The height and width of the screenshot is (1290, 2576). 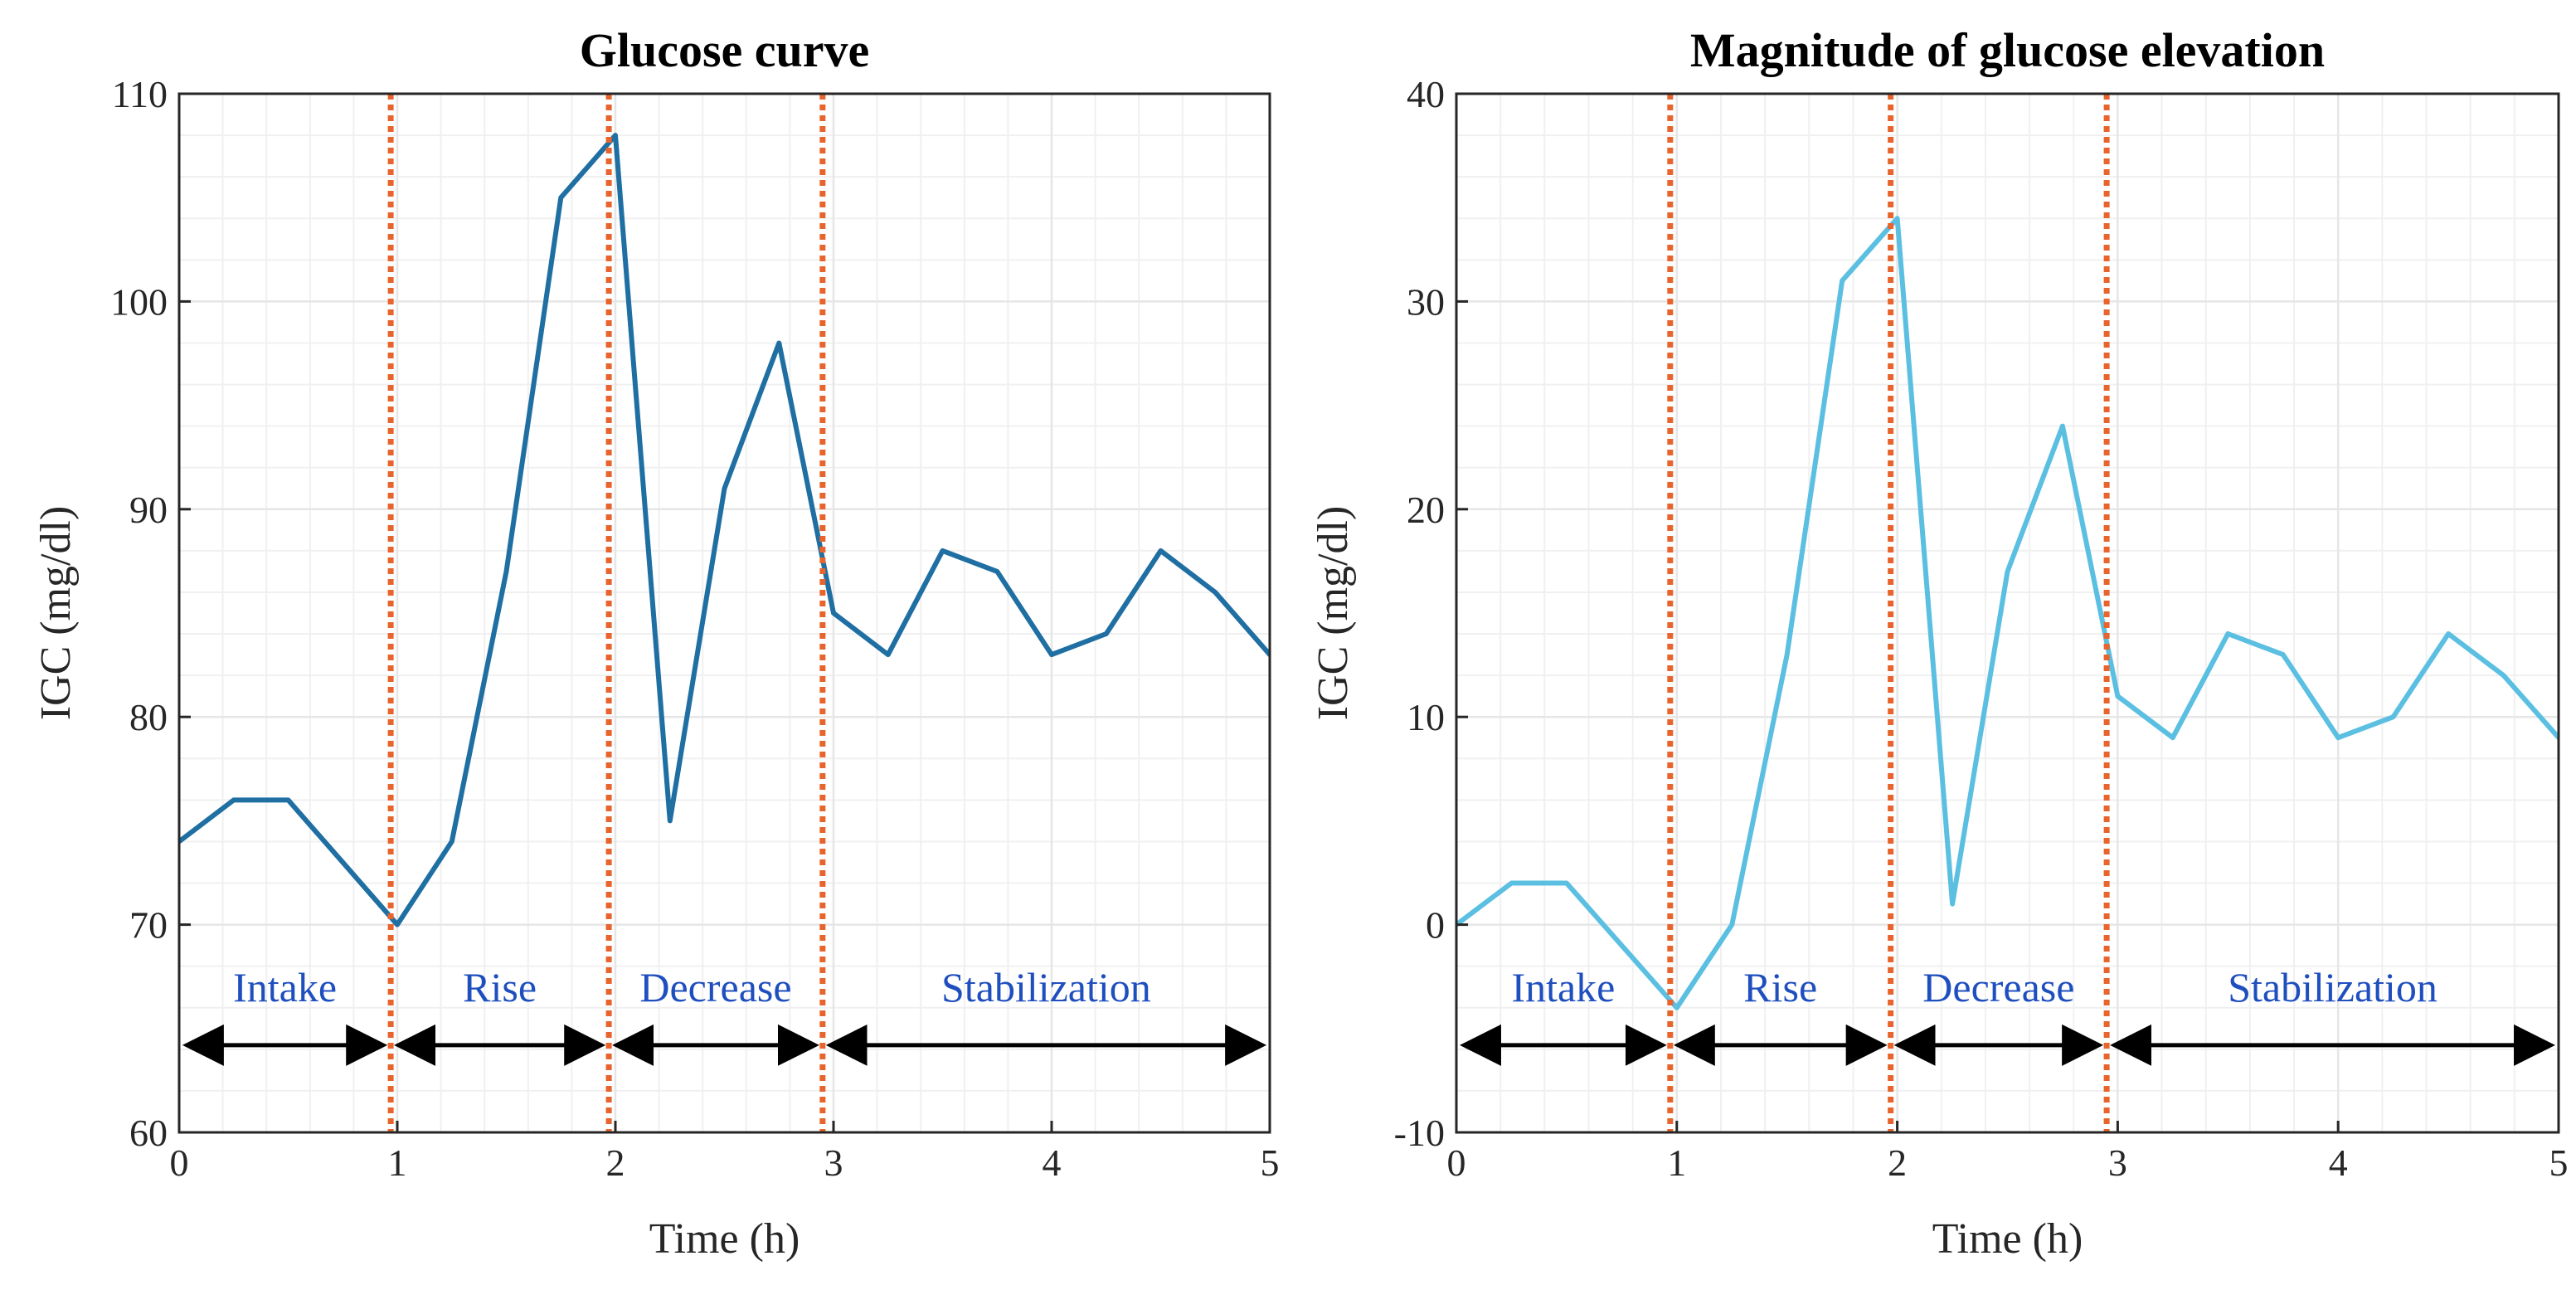 What do you see at coordinates (1426, 94) in the screenshot?
I see `y-tick-label: 40` at bounding box center [1426, 94].